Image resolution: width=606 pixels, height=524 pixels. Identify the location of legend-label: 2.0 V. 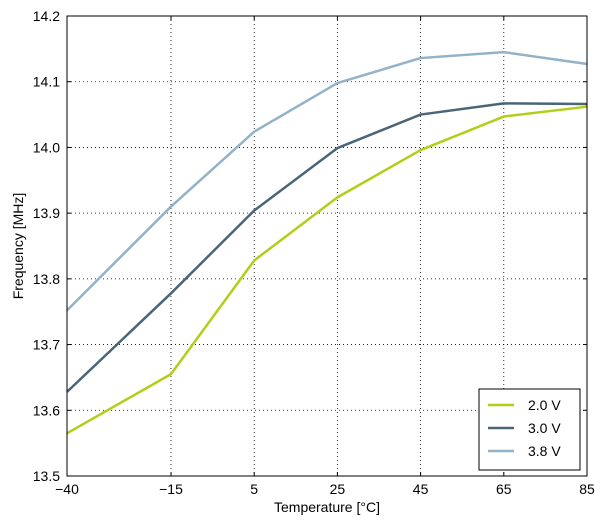
(544, 405).